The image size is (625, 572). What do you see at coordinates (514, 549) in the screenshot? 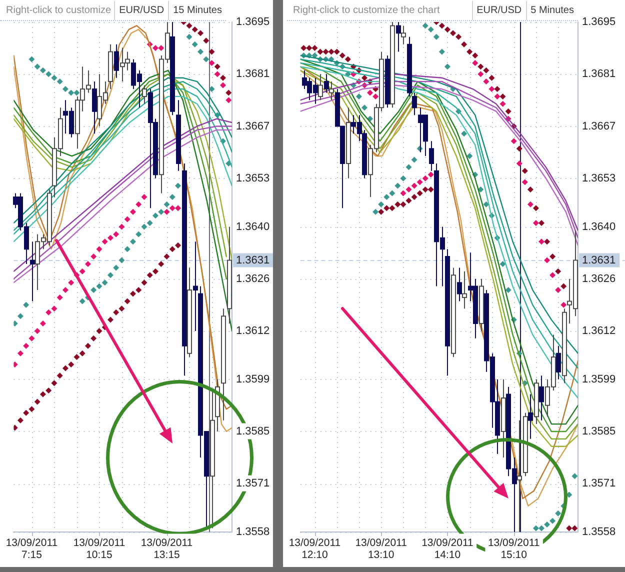
I see `x-tick-label: 13/09/2011 15:10` at bounding box center [514, 549].